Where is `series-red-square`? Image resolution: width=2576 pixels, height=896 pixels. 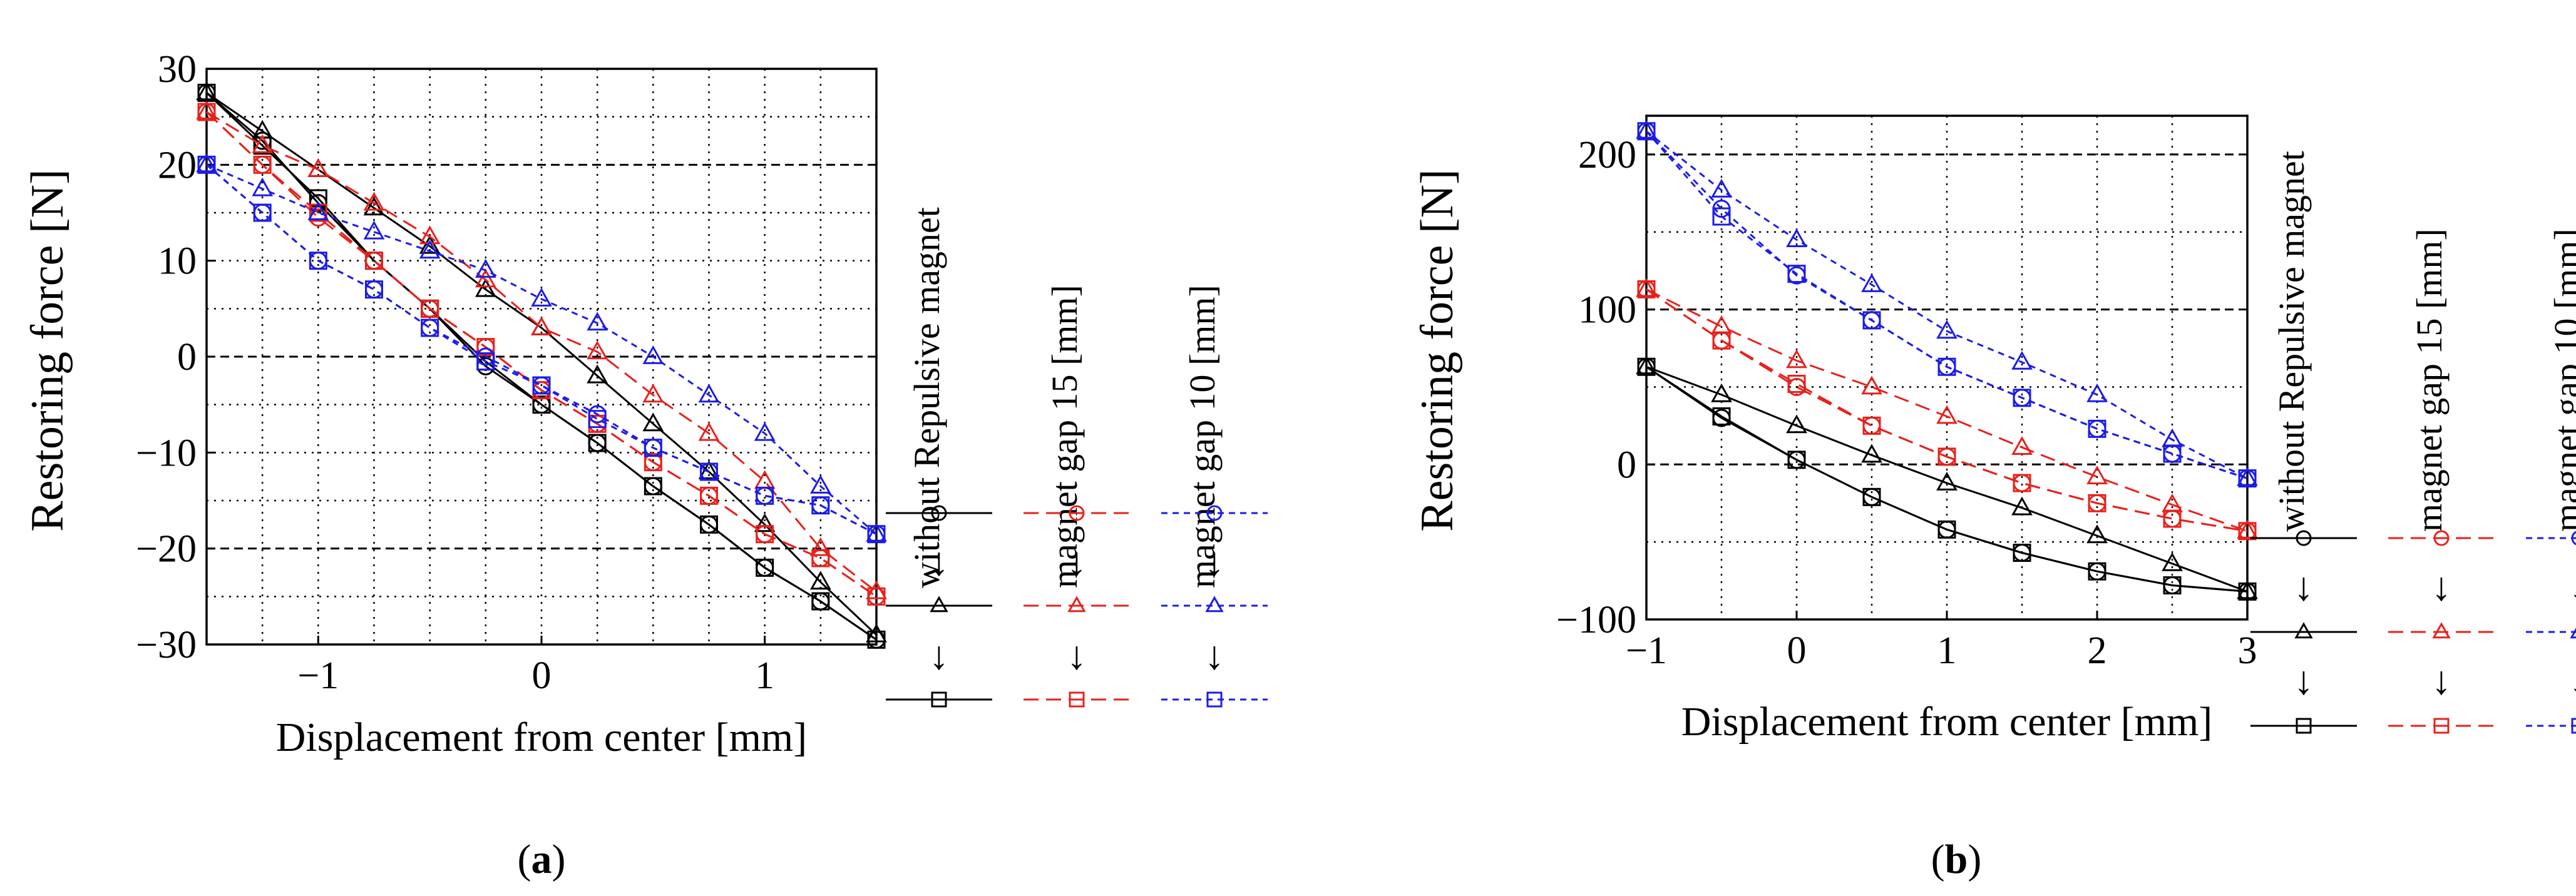
series-red-square is located at coordinates (1947, 411).